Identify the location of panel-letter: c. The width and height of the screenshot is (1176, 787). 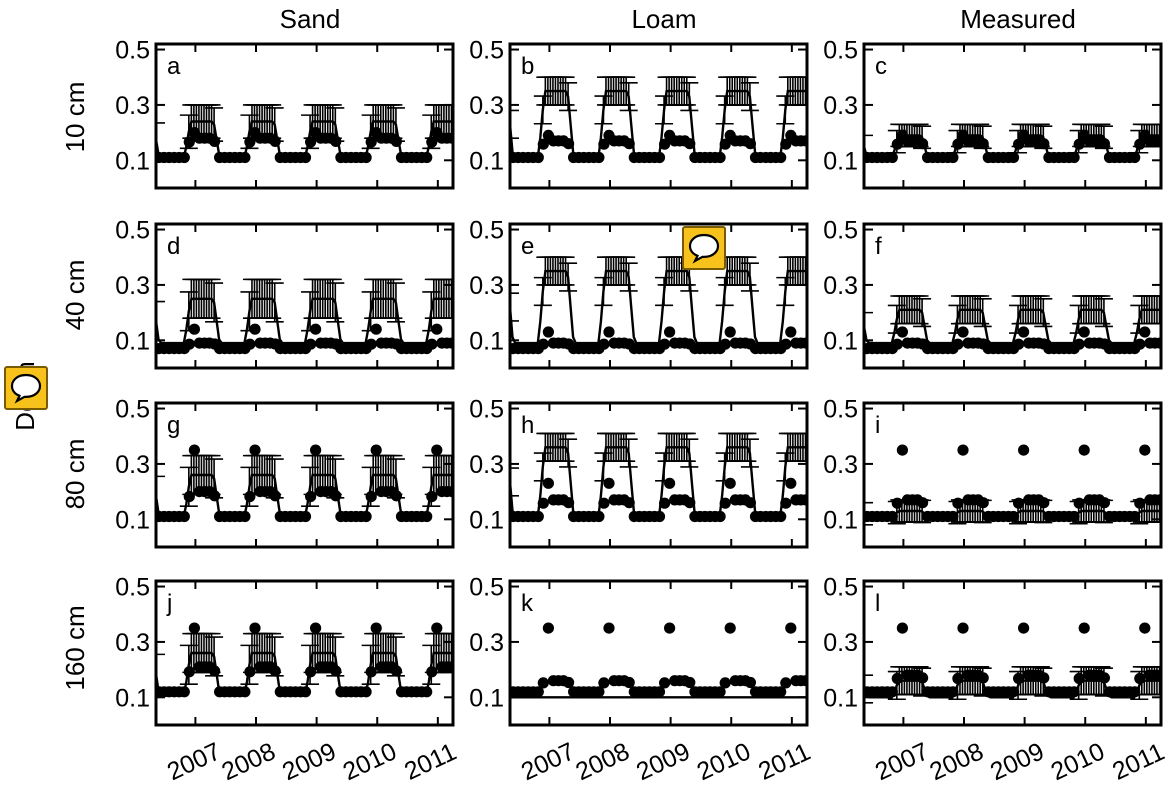
(881, 66).